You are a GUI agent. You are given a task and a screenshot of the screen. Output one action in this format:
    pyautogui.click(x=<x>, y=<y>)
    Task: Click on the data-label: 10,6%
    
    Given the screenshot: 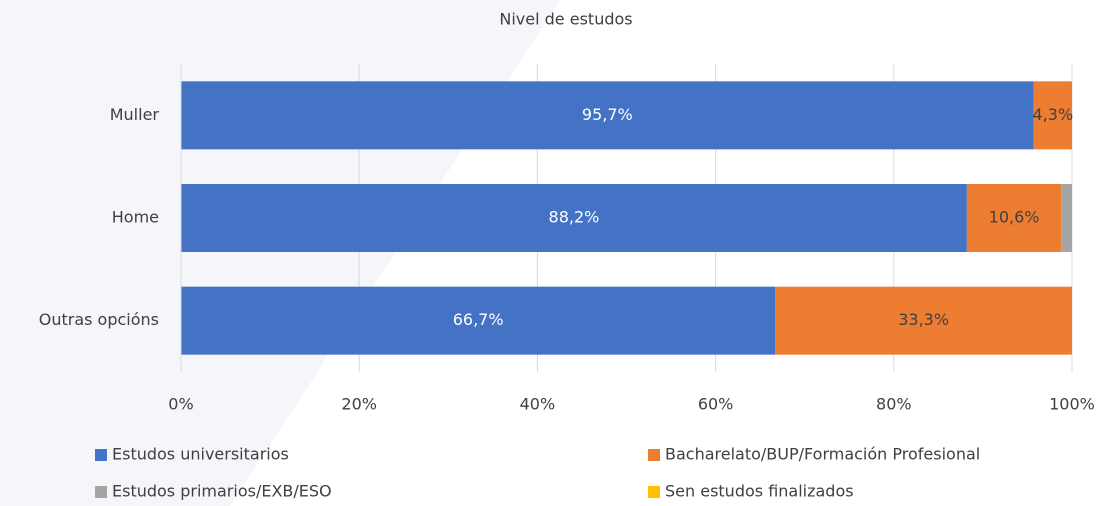 What is the action you would take?
    pyautogui.click(x=1014, y=217)
    